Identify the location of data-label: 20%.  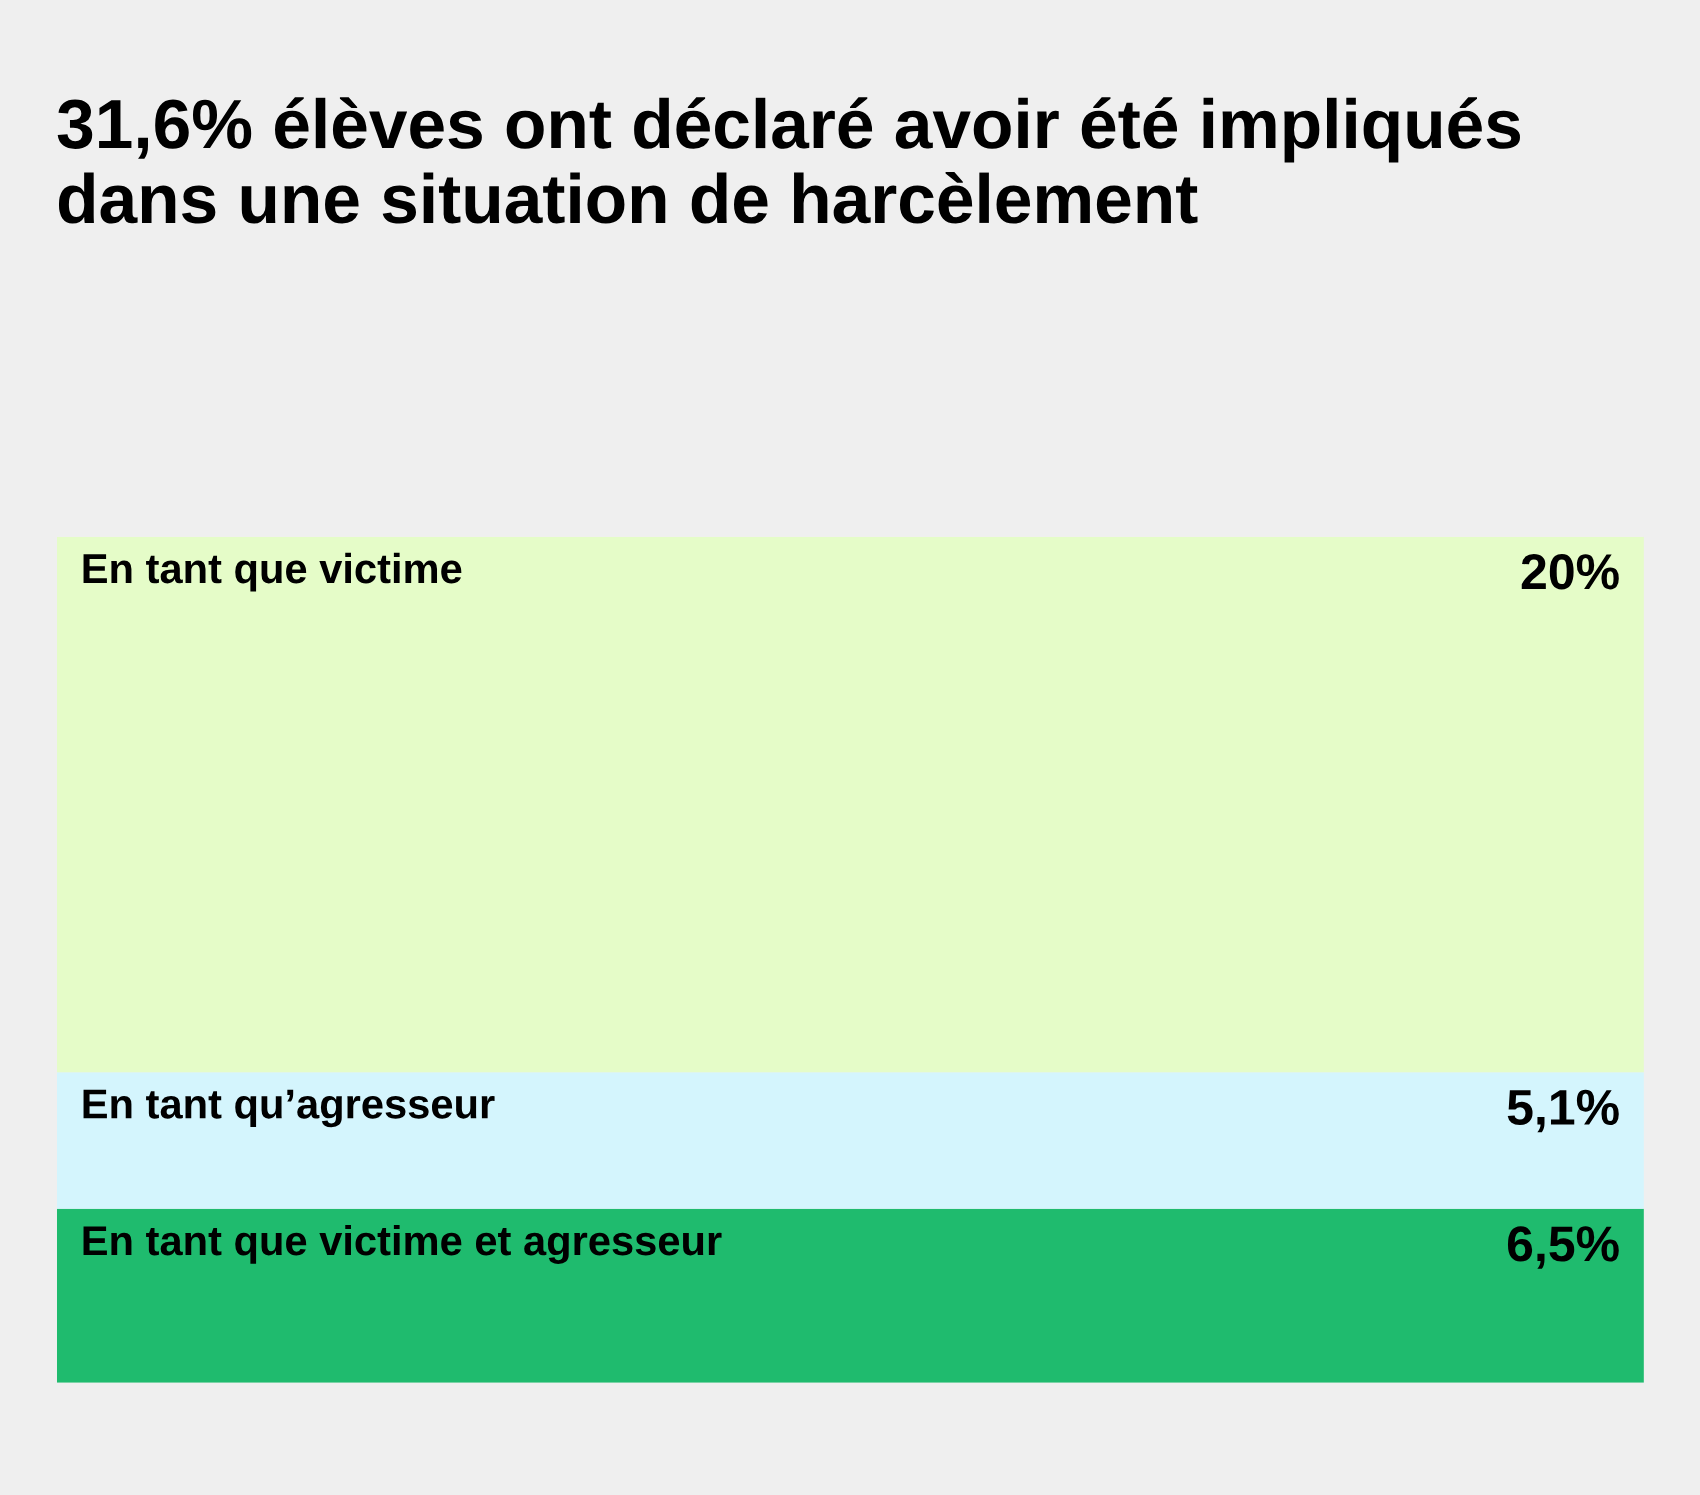
(1570, 572).